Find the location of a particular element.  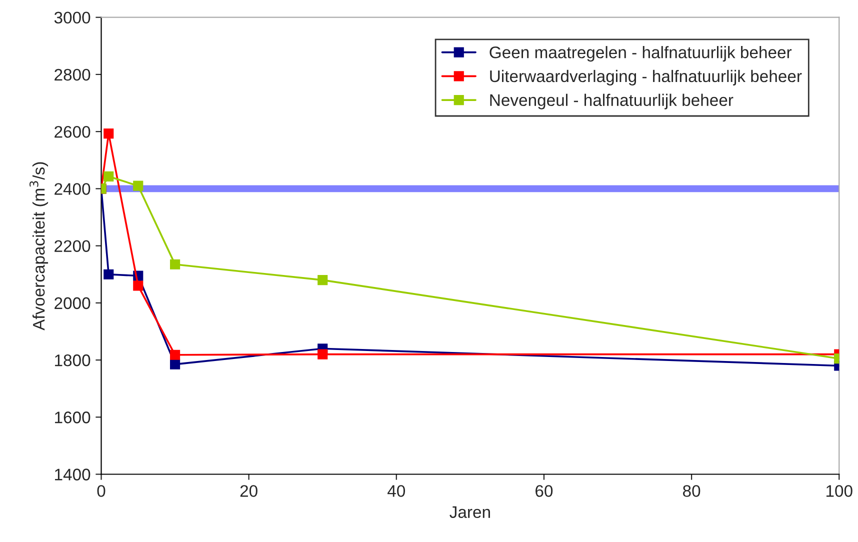

y-tick-label: 2000 is located at coordinates (72, 303).